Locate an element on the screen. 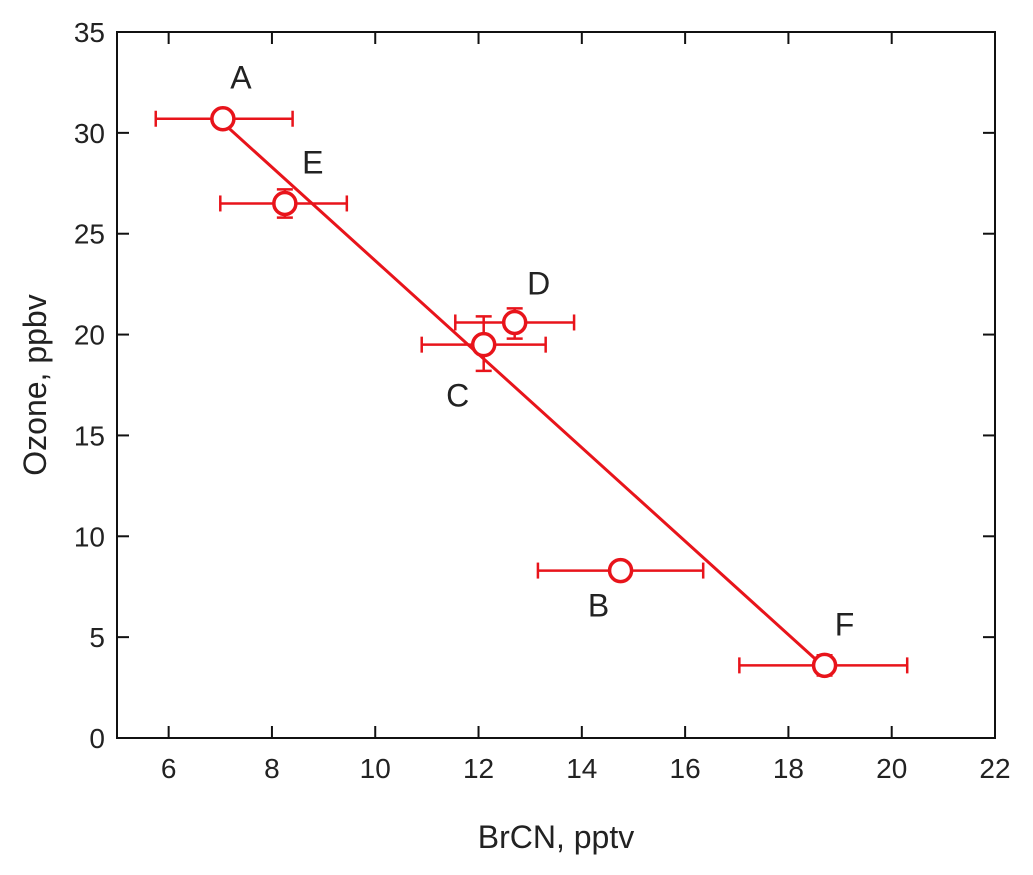 The height and width of the screenshot is (875, 1033). x-tick-label: 10 is located at coordinates (375, 768).